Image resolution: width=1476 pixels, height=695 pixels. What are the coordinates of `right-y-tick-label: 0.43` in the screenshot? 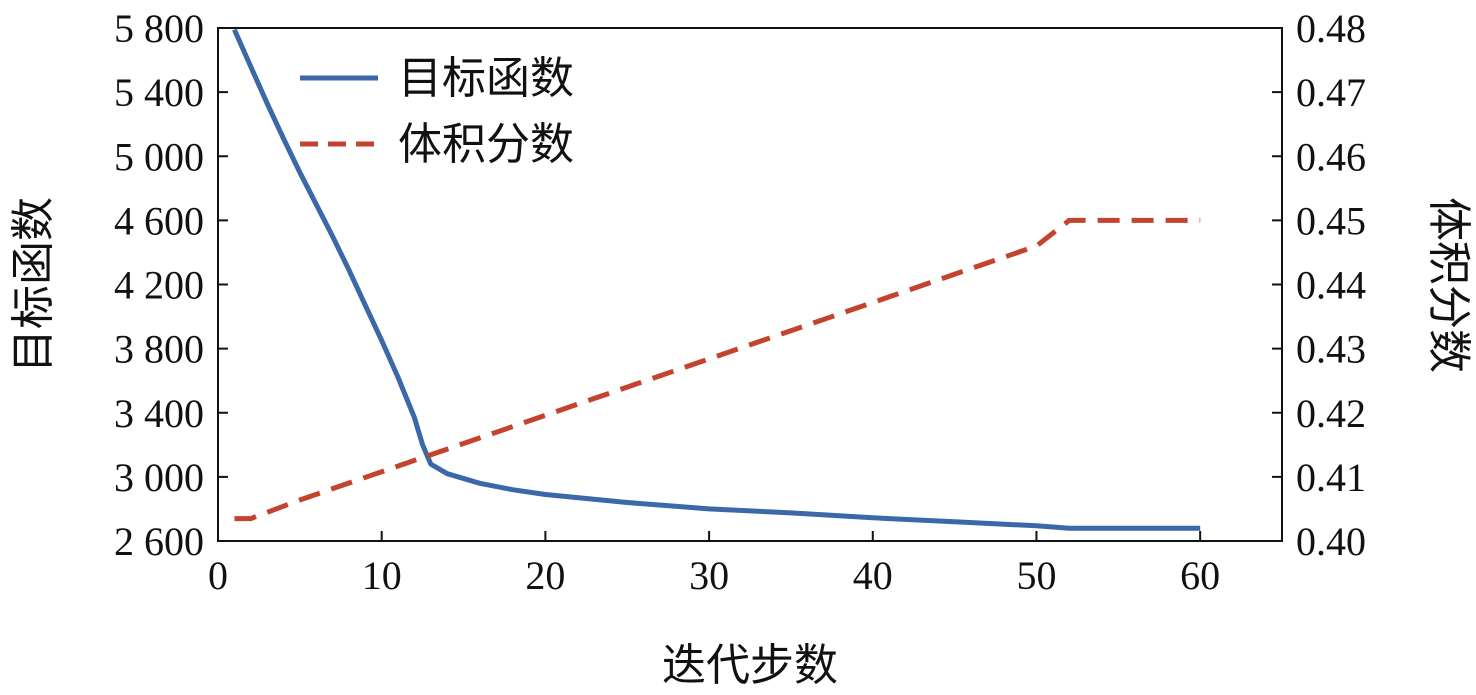 It's located at (1331, 349).